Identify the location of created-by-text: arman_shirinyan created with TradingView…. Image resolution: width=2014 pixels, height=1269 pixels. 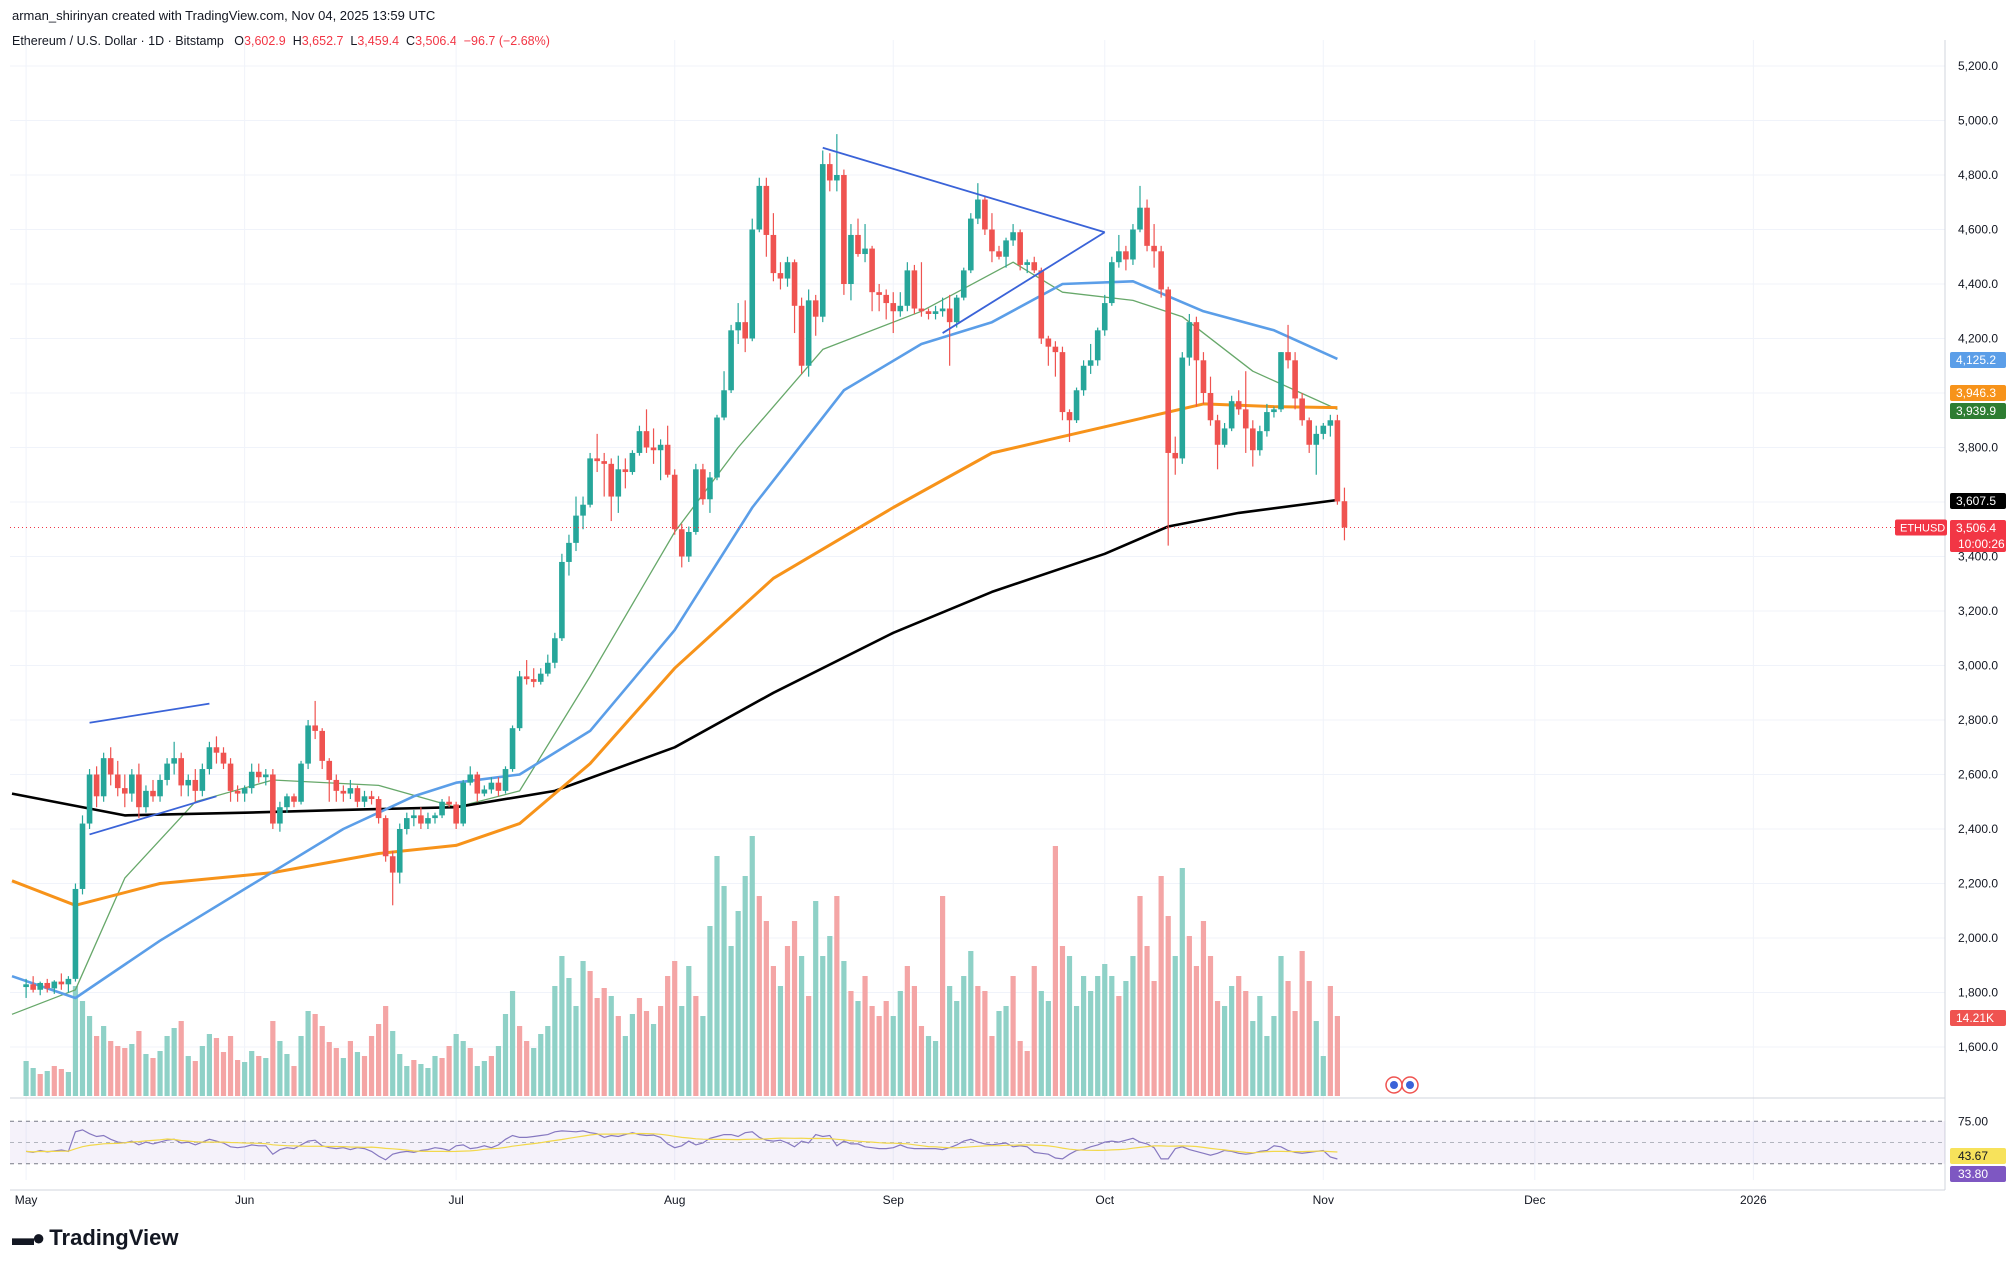
(224, 15).